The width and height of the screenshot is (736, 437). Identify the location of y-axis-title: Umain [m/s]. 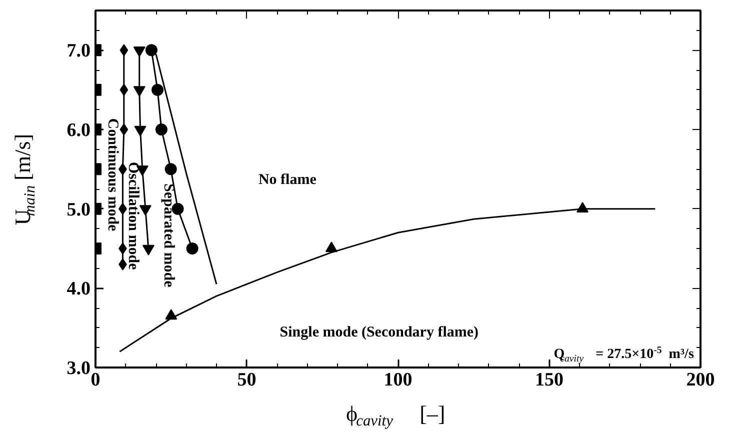
(24, 180).